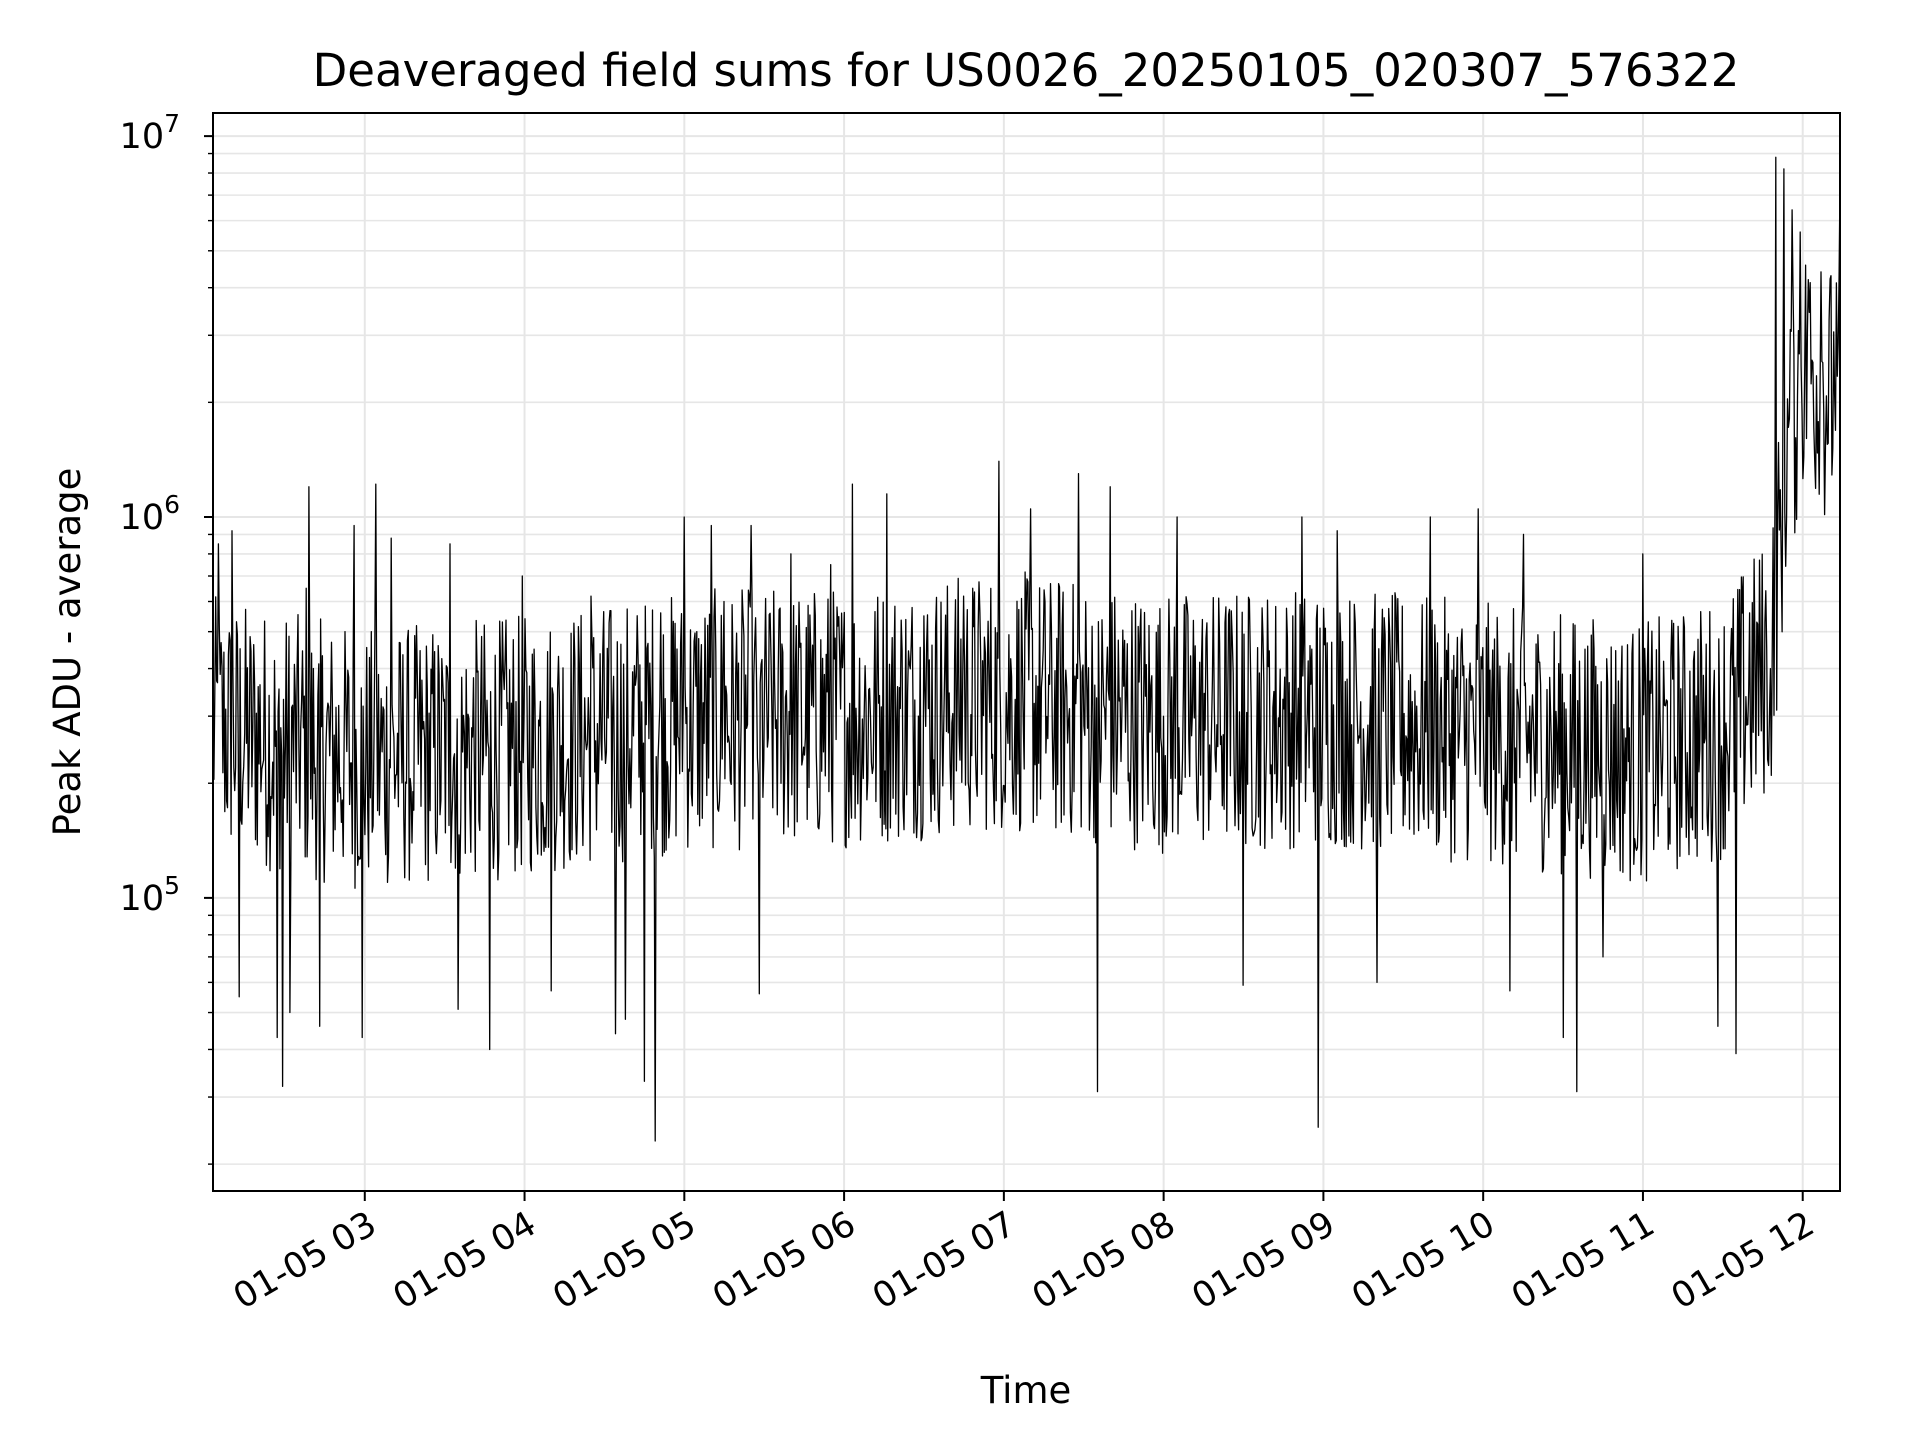  What do you see at coordinates (150, 514) in the screenshot?
I see `y-tick-label: 10⁶` at bounding box center [150, 514].